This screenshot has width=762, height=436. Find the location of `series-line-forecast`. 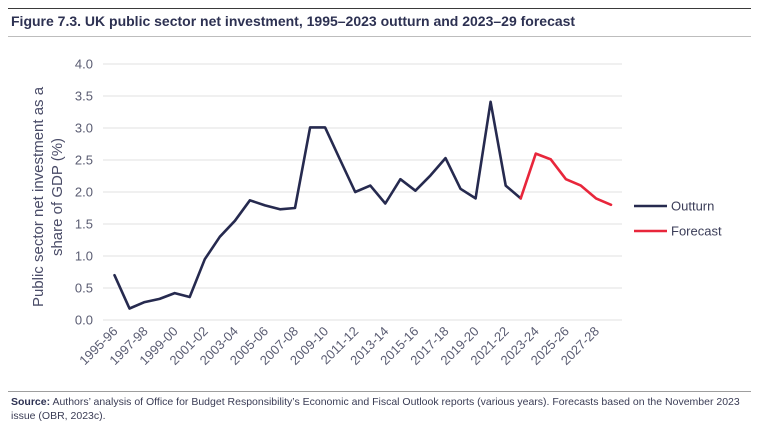

series-line-forecast is located at coordinates (566, 179).